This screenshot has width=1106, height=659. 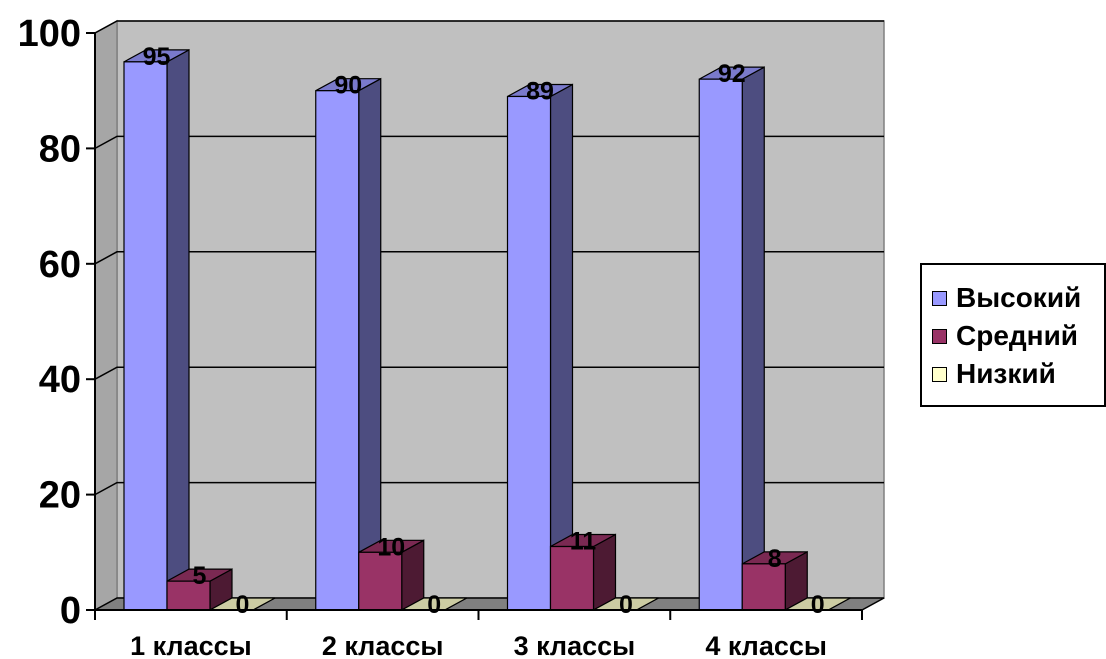 What do you see at coordinates (383, 645) in the screenshot?
I see `category-label: 2 классы` at bounding box center [383, 645].